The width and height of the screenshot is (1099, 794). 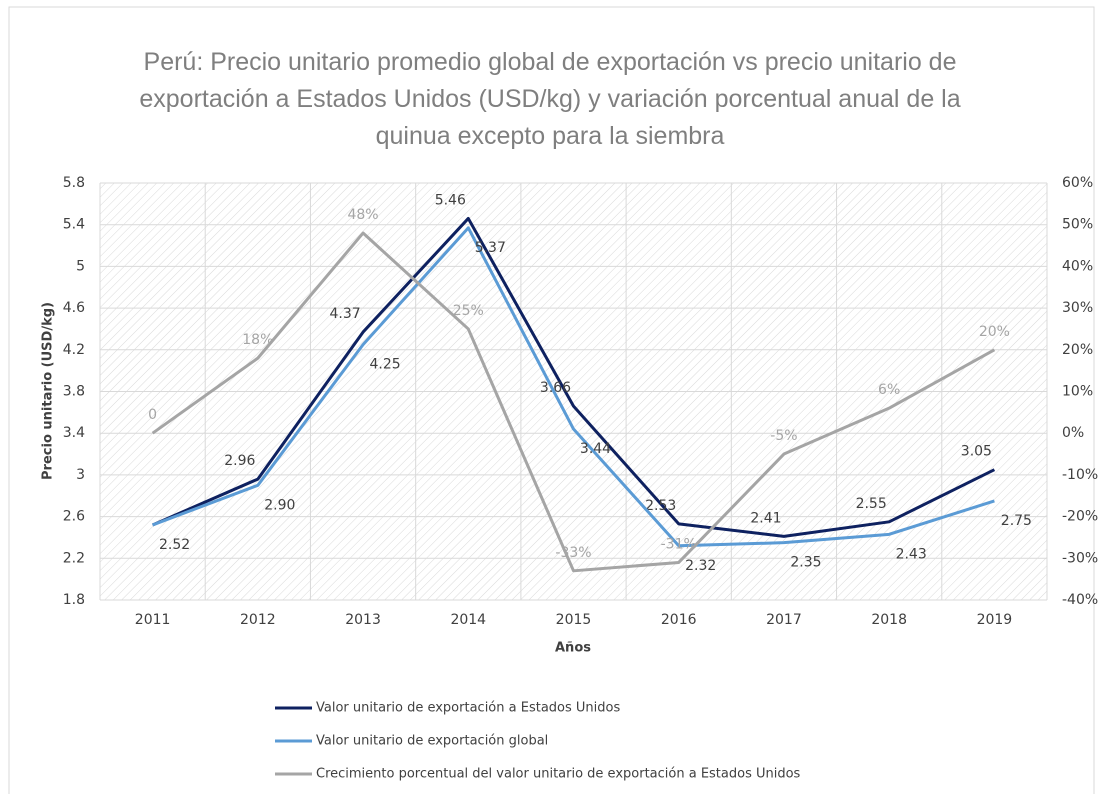 What do you see at coordinates (258, 620) in the screenshot?
I see `x-tick-label: 2012` at bounding box center [258, 620].